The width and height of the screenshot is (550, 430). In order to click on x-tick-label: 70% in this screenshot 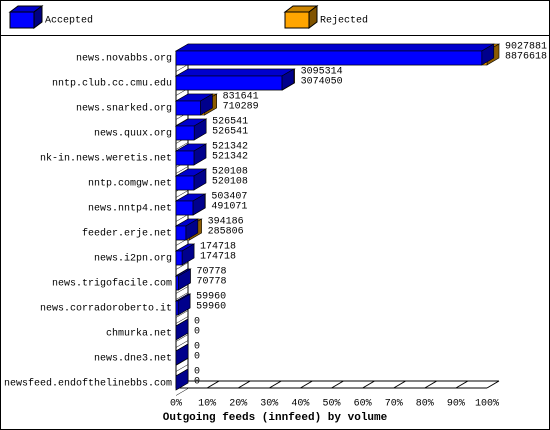, I will do `click(394, 404)`.